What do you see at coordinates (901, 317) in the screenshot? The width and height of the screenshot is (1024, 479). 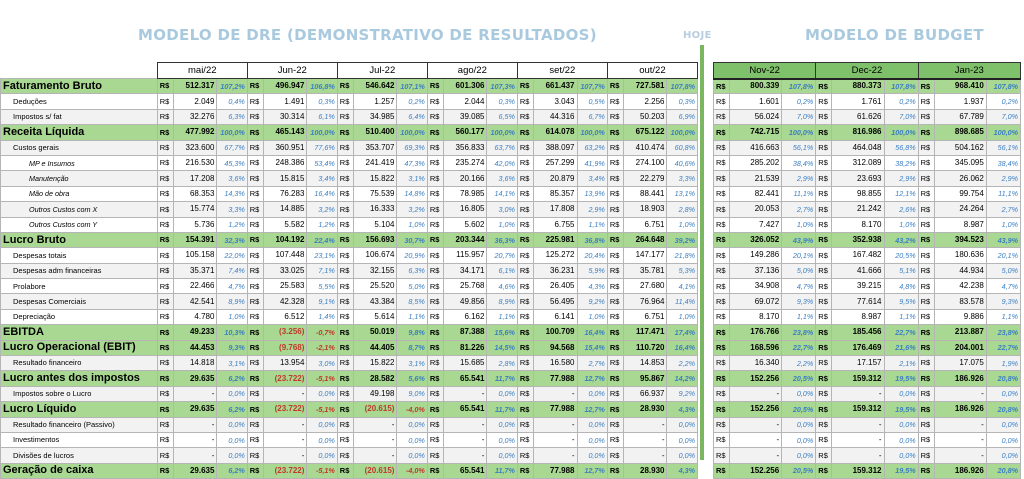 I see `percent-cell: 1,1%` at bounding box center [901, 317].